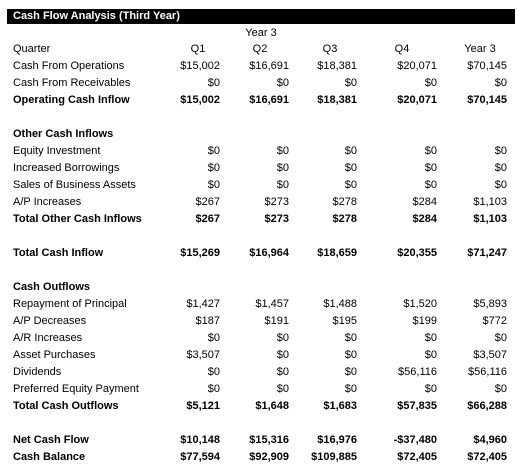  I want to click on row-preferred-equity-payment: Preferred Equity Payment $0 $0 $0 $0 $0, so click(259, 389).